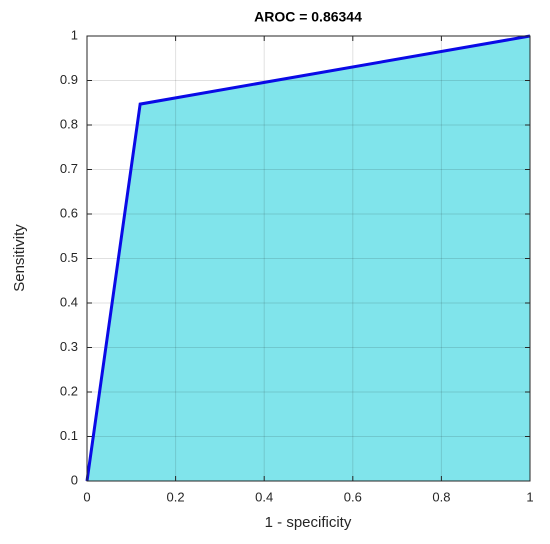 This screenshot has width=550, height=544. What do you see at coordinates (441, 496) in the screenshot?
I see `x-tick-label: 0.8` at bounding box center [441, 496].